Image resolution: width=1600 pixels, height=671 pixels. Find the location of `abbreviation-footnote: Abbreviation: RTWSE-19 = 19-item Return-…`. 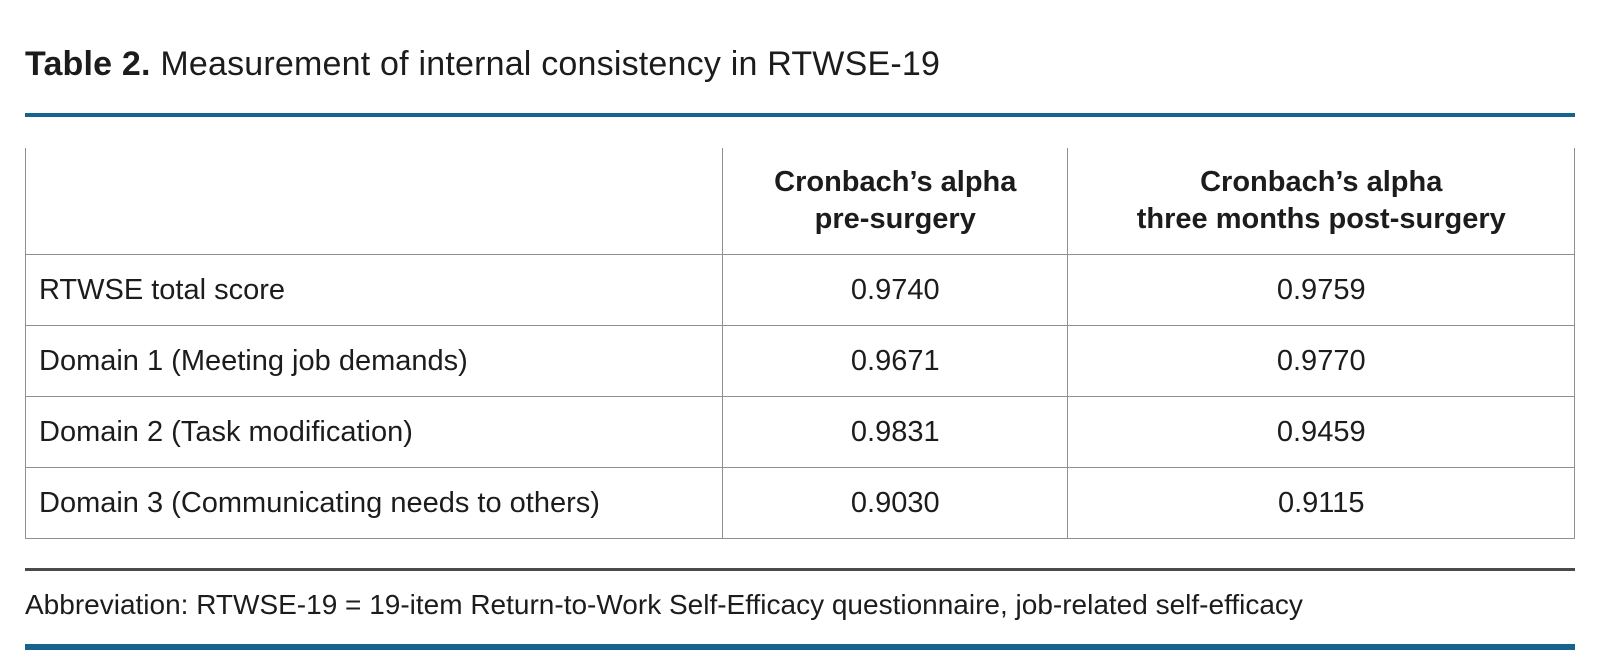

abbreviation-footnote: Abbreviation: RTWSE-19 = 19-item Return-… is located at coordinates (664, 604).